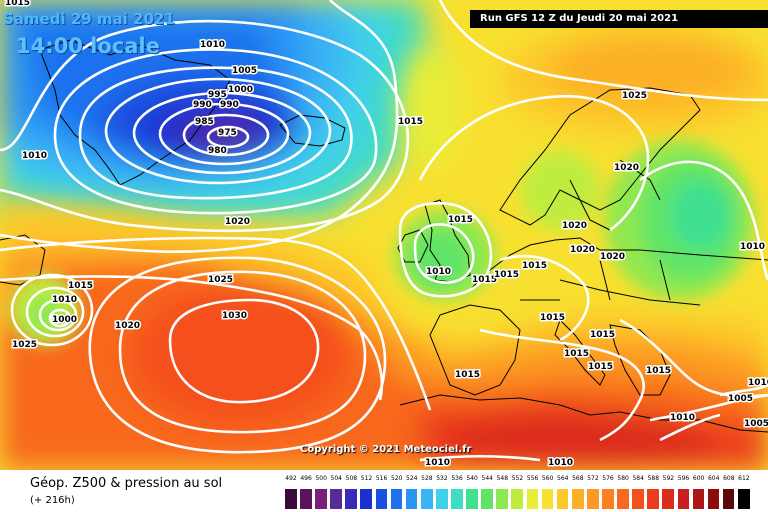 The width and height of the screenshot is (768, 512). Describe the element at coordinates (217, 95) in the screenshot. I see `isobar-label: 995` at that location.